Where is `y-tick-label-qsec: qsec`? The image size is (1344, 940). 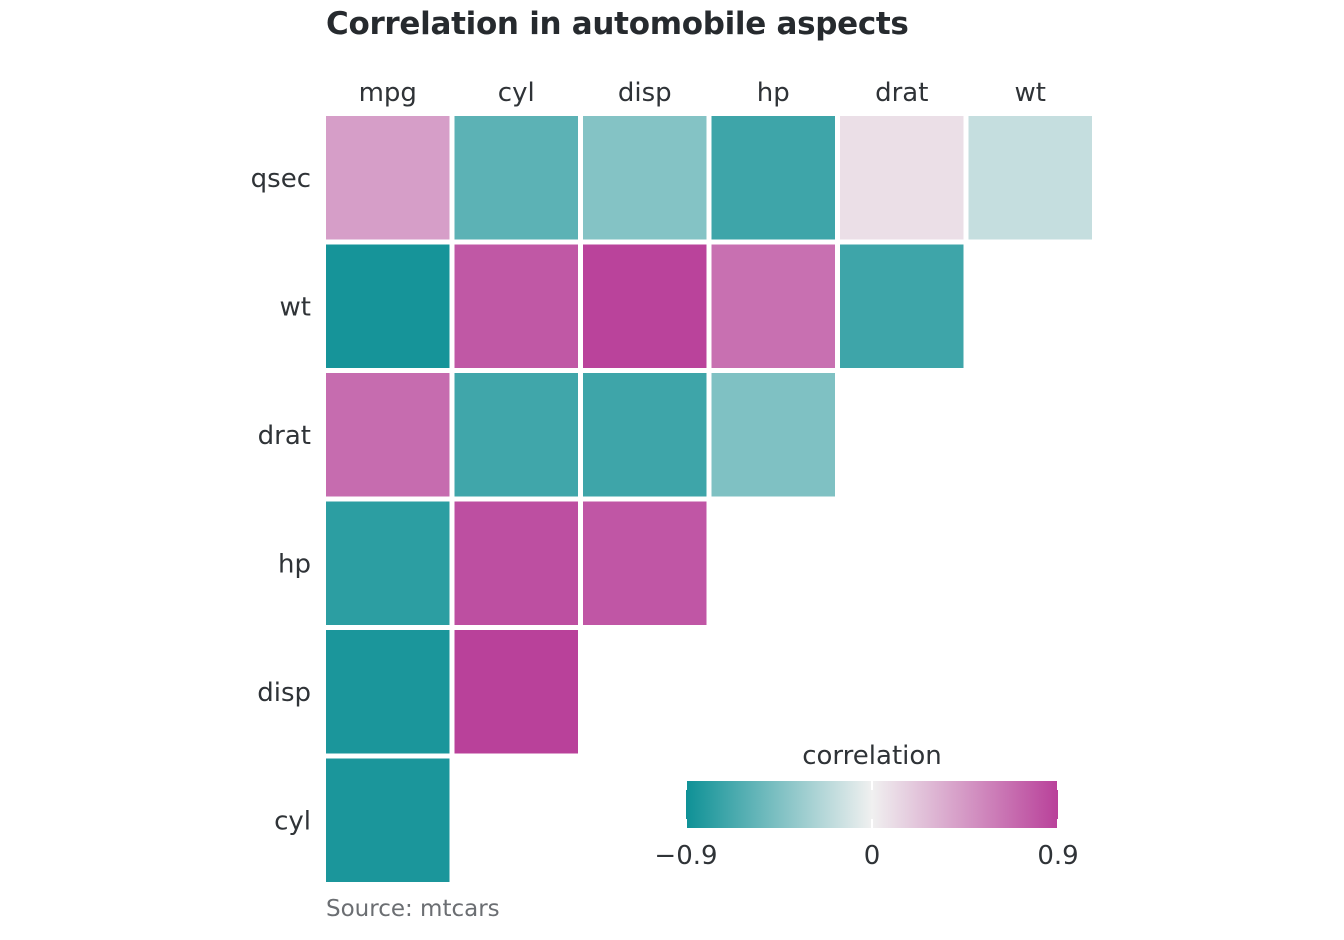 y-tick-label-qsec: qsec is located at coordinates (281, 179).